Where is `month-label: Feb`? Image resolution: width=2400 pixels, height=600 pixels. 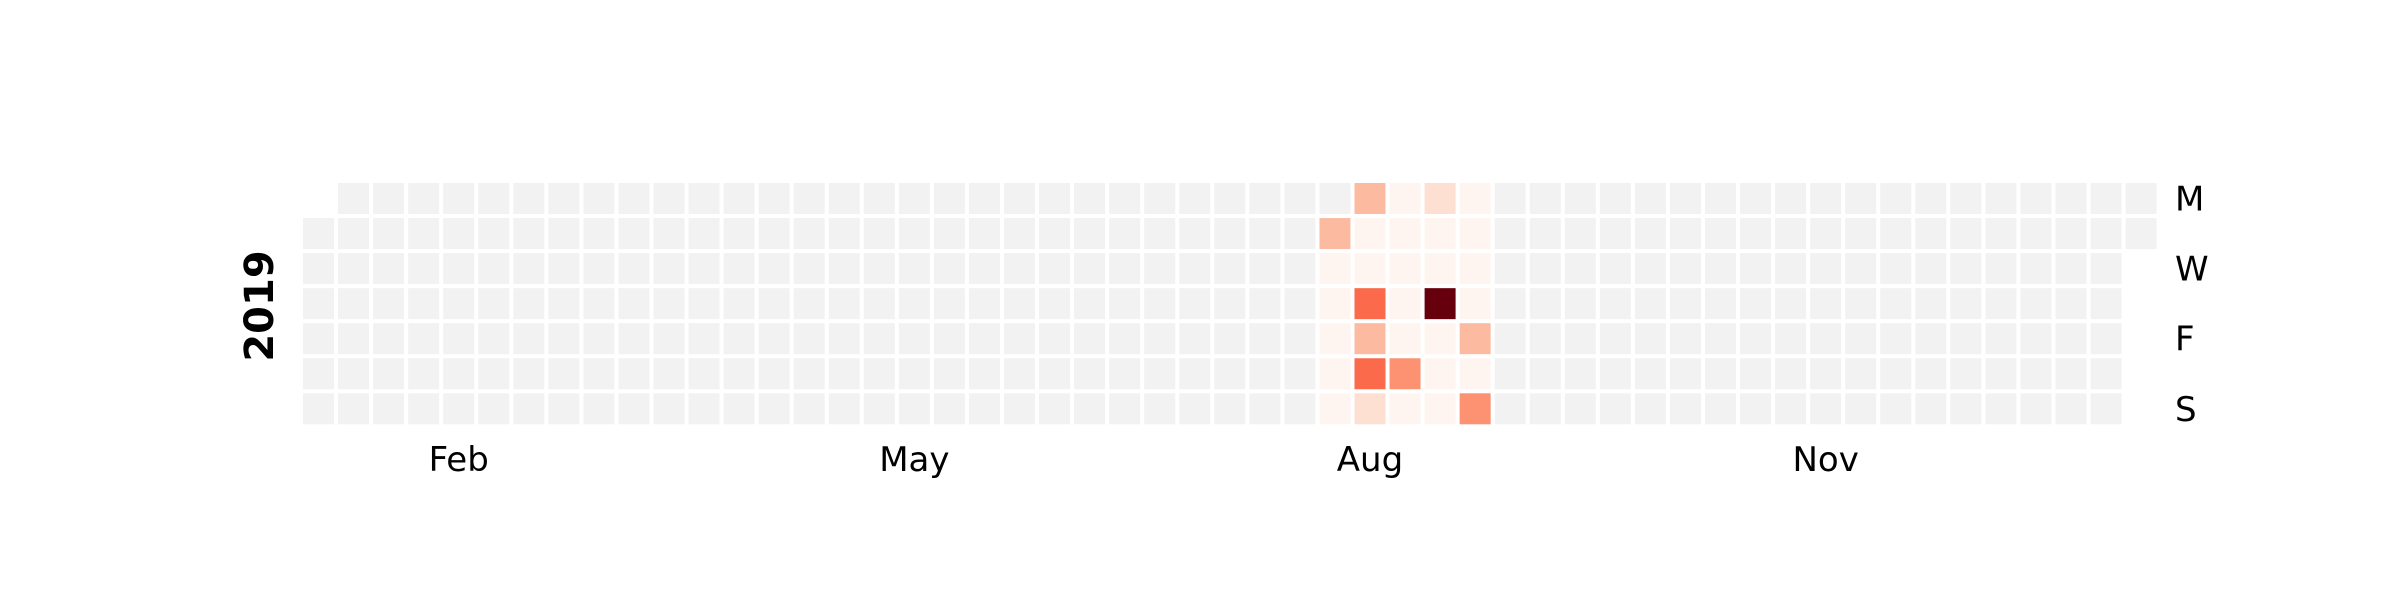
month-label: Feb is located at coordinates (459, 460).